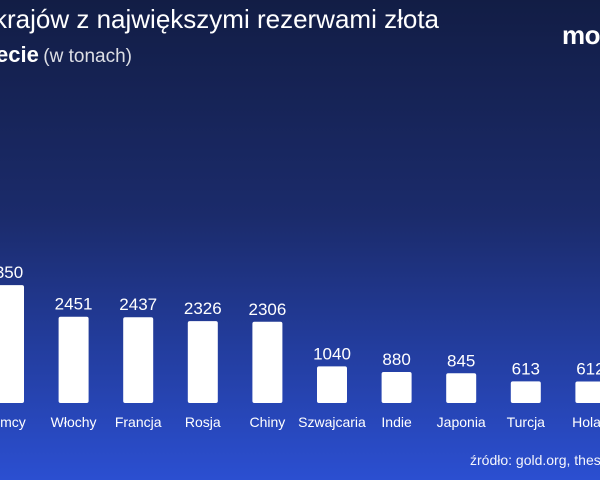 The height and width of the screenshot is (480, 600). What do you see at coordinates (587, 392) in the screenshot?
I see `bar-holan` at bounding box center [587, 392].